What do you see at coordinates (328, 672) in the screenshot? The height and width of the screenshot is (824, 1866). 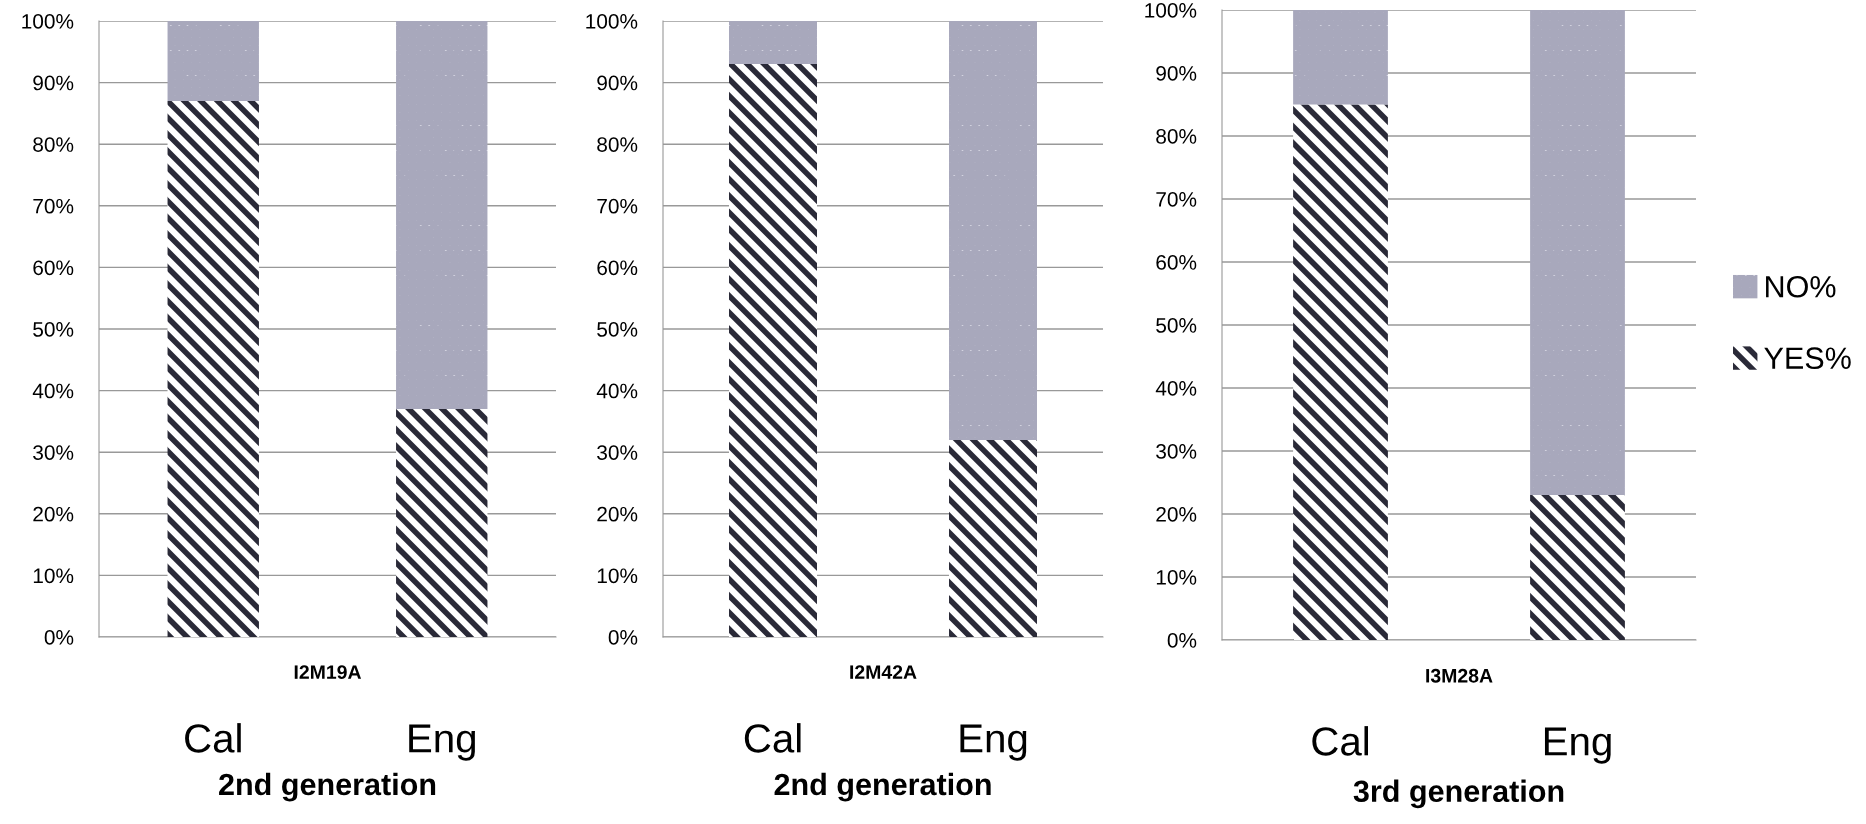 I see `x-axis-title: I2M19A` at bounding box center [328, 672].